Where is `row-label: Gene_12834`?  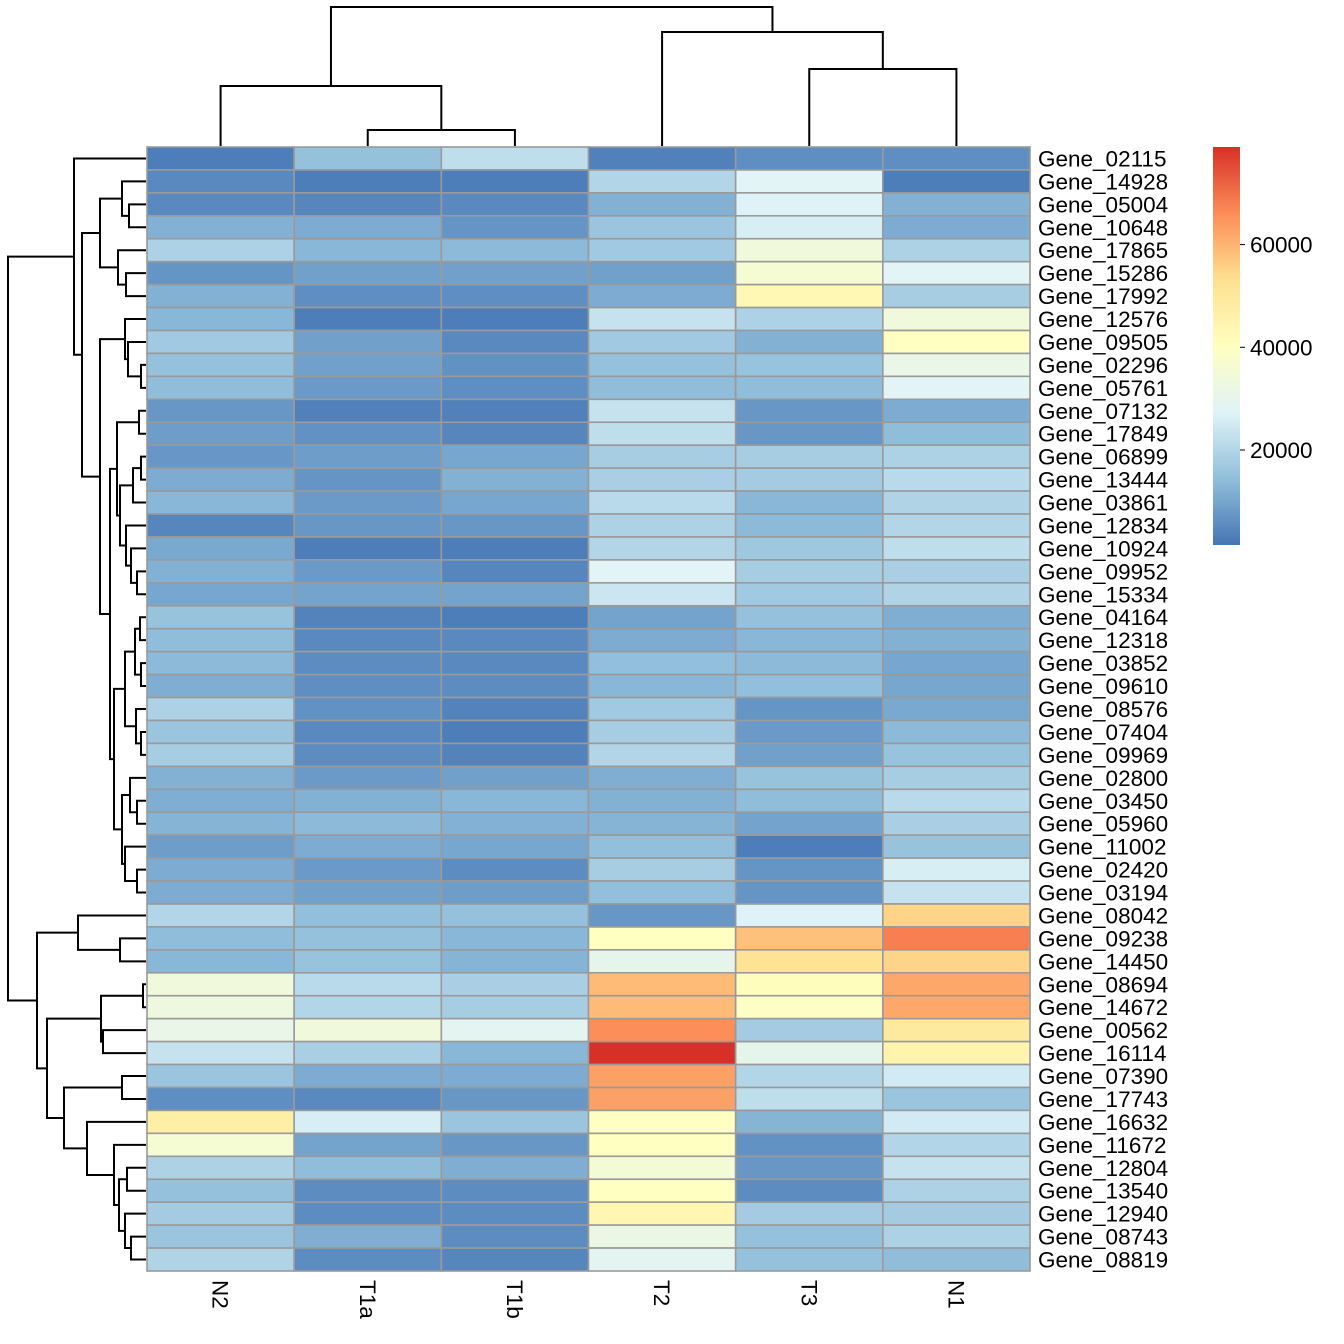
row-label: Gene_12834 is located at coordinates (1103, 525).